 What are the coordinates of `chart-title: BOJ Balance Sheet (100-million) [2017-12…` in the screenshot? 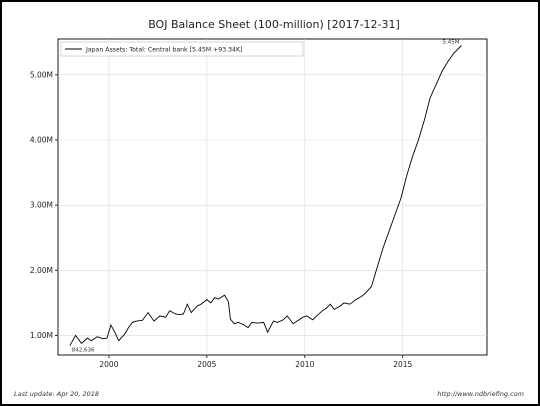 It's located at (274, 24).